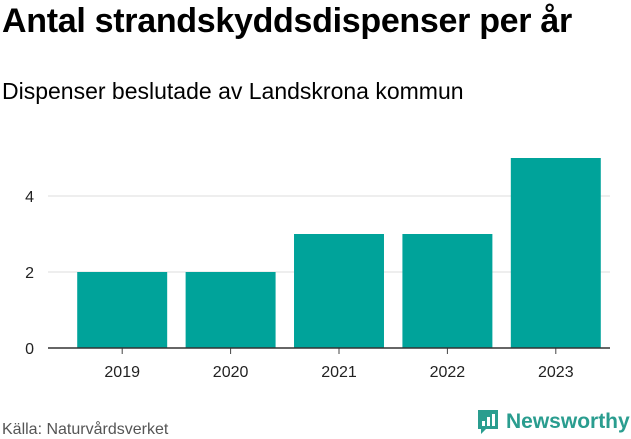 The height and width of the screenshot is (439, 631). What do you see at coordinates (122, 372) in the screenshot?
I see `x-tick-label: 2019` at bounding box center [122, 372].